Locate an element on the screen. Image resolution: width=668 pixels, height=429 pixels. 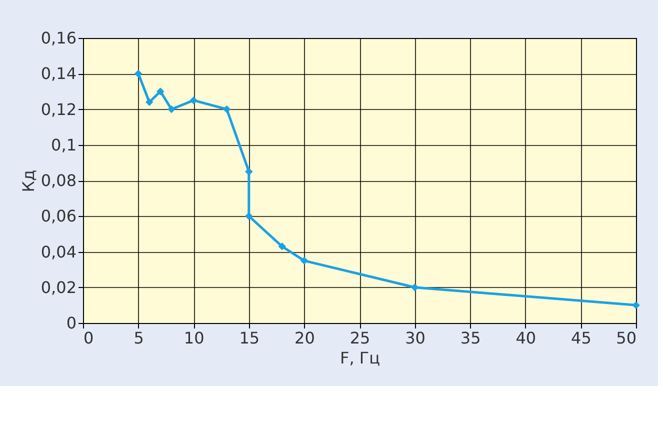
y-tick-label: 0,06 is located at coordinates (58, 216).